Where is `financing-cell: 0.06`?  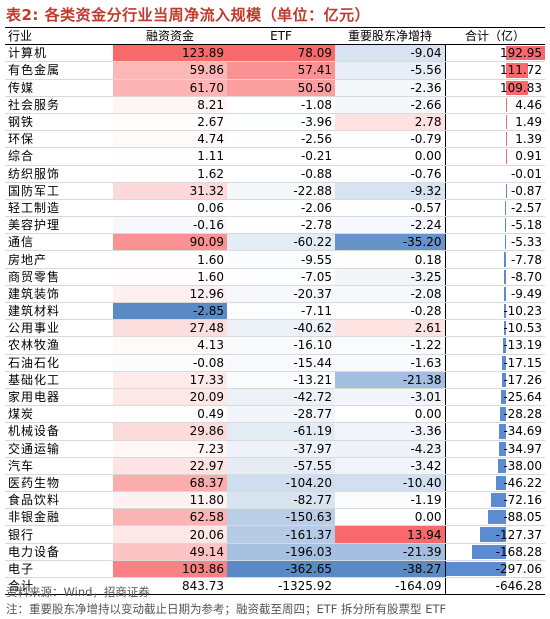 financing-cell: 0.06 is located at coordinates (170, 208).